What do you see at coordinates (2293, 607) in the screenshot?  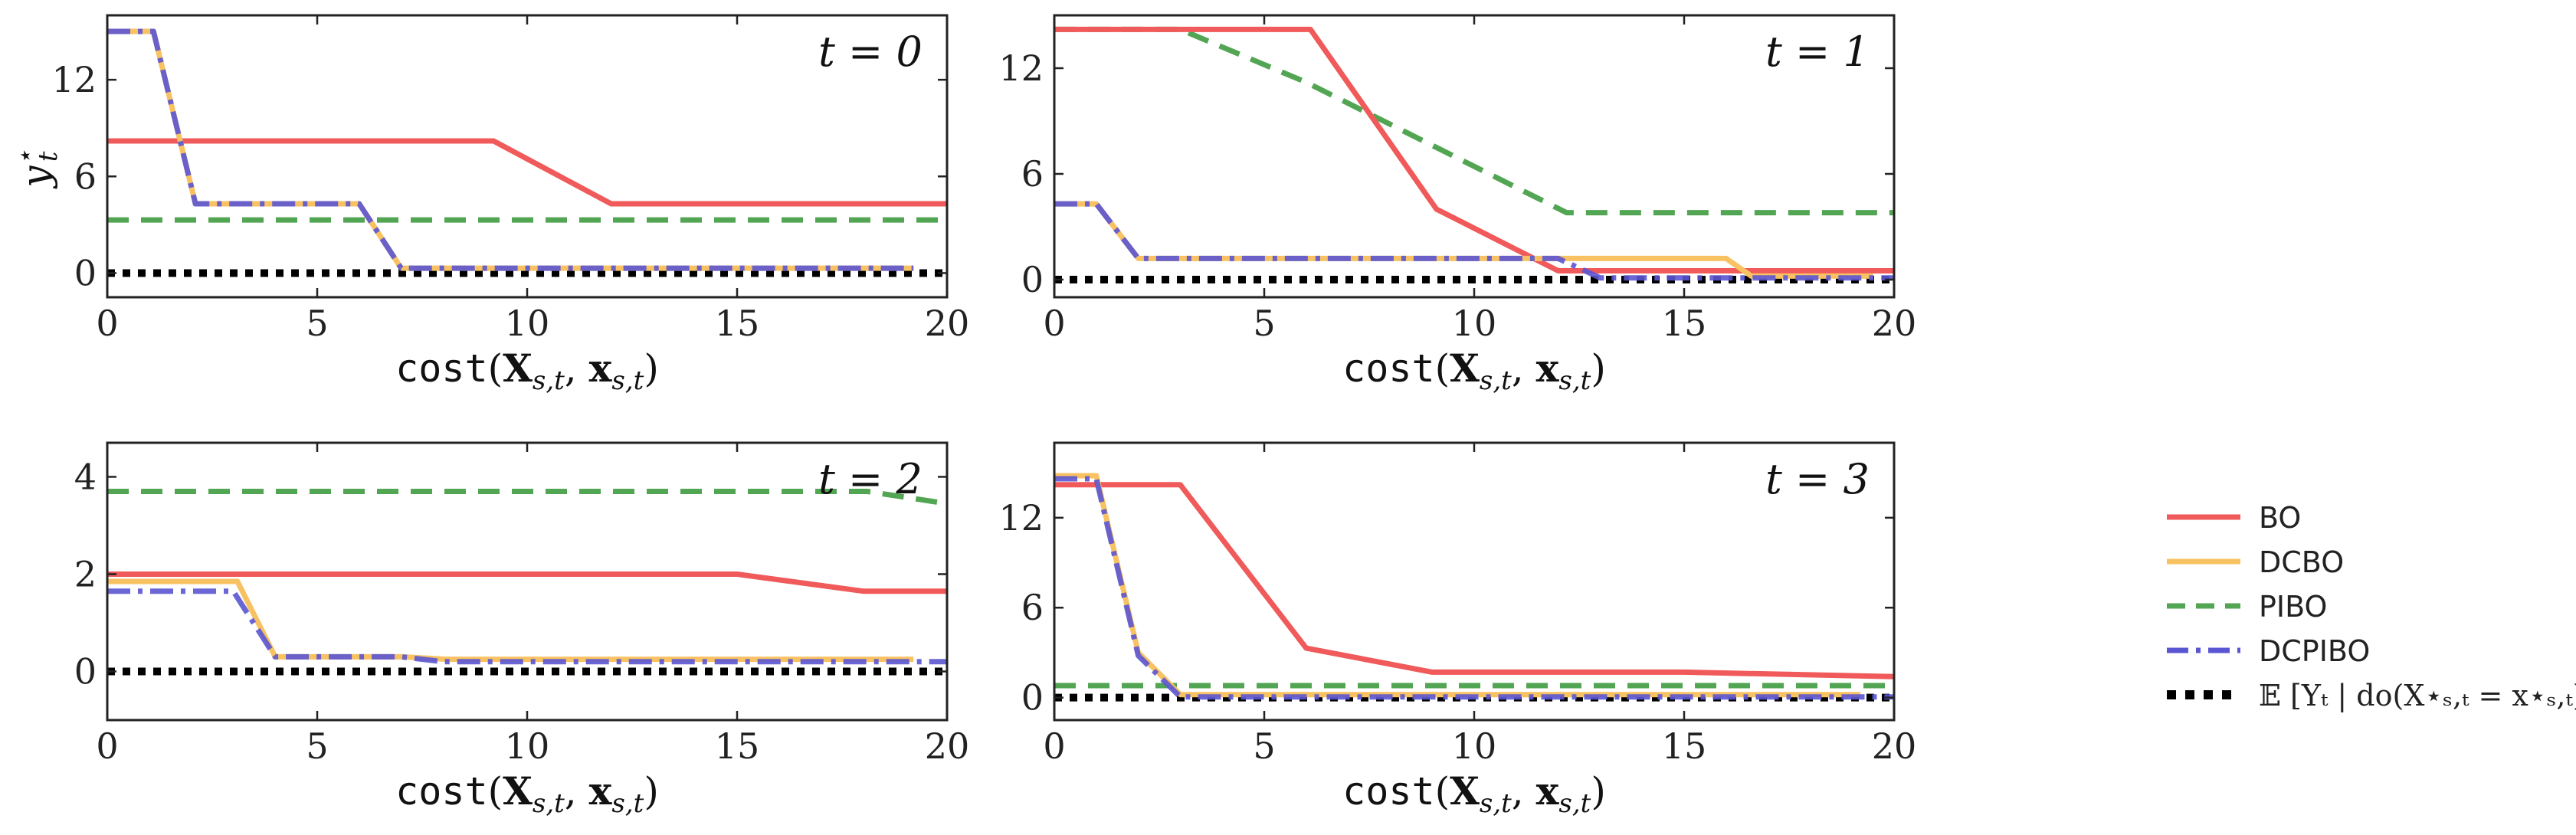 I see `legend-label: PIBO` at bounding box center [2293, 607].